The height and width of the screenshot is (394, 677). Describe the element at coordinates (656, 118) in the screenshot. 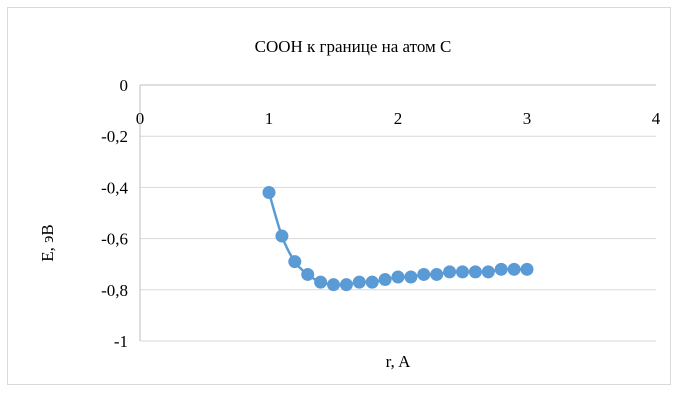

I see `x-tick-label: 4` at that location.